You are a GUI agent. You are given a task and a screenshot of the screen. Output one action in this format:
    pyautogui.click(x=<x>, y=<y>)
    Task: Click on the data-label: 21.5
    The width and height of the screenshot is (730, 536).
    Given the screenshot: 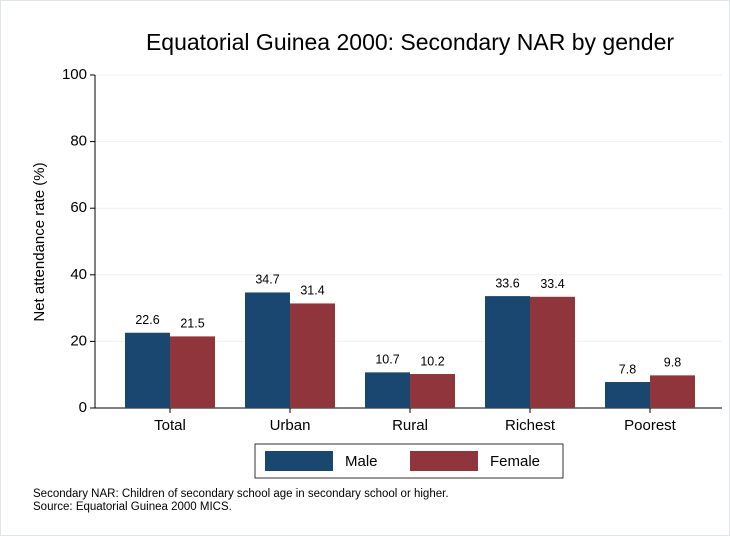 What is the action you would take?
    pyautogui.click(x=192, y=324)
    